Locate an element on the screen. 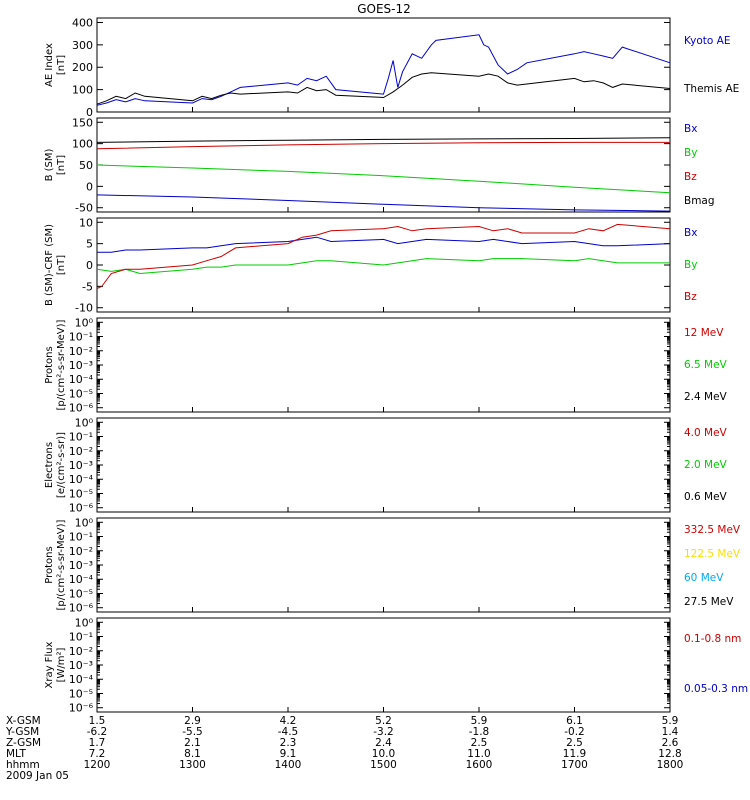  x-tick-value: 2.6 is located at coordinates (670, 743).